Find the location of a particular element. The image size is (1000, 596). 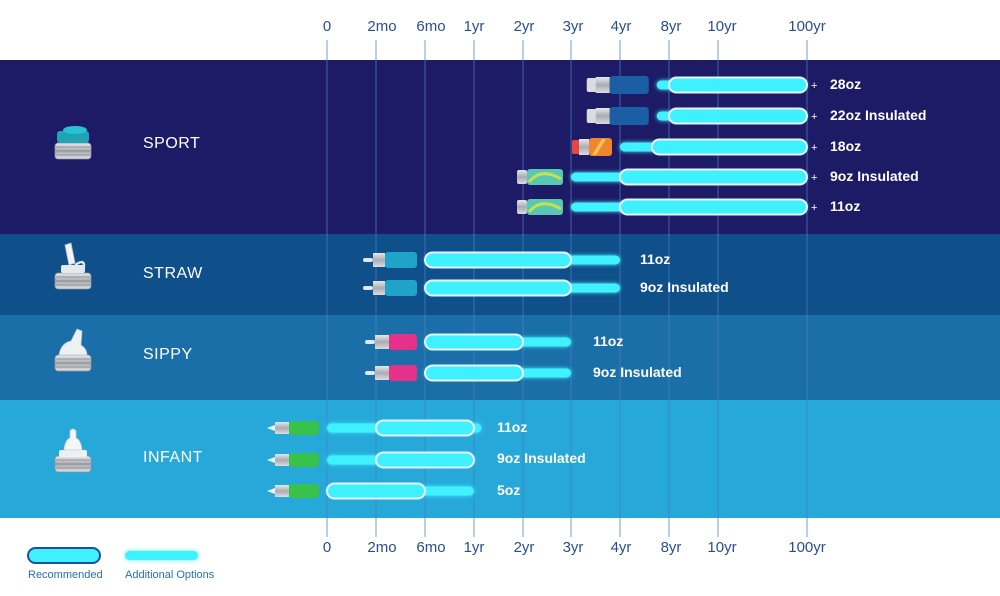

bottom-tick-label: 2yr is located at coordinates (524, 547).